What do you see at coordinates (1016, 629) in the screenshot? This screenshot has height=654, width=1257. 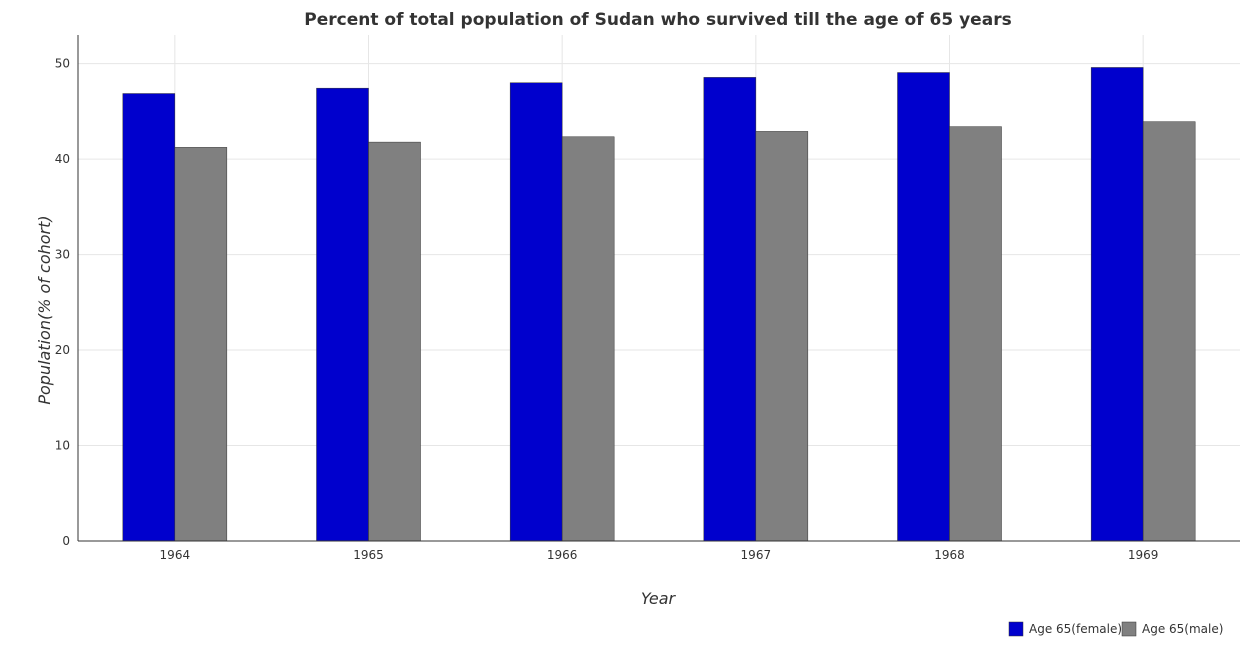 I see `legend-swatch-female` at bounding box center [1016, 629].